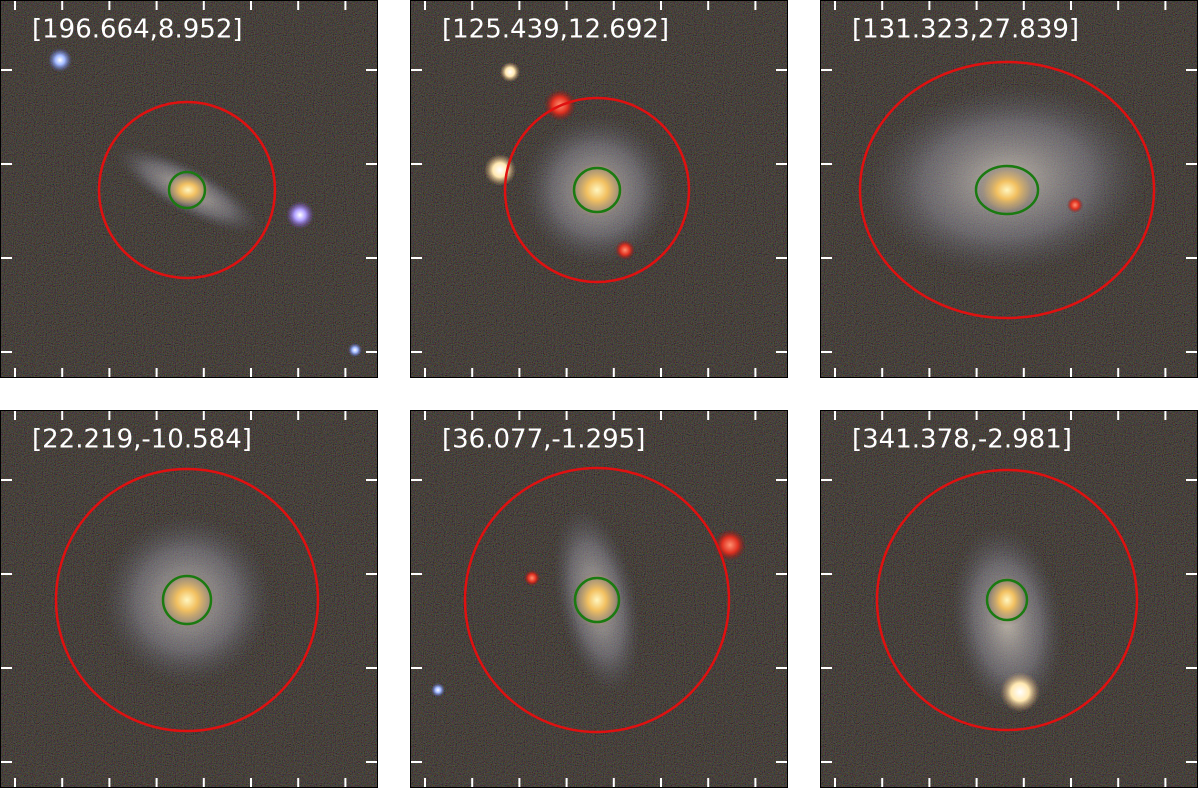 Image resolution: width=1200 pixels, height=790 pixels. What do you see at coordinates (543, 440) in the screenshot?
I see `coordinate-label: [36.077,-1.295]` at bounding box center [543, 440].